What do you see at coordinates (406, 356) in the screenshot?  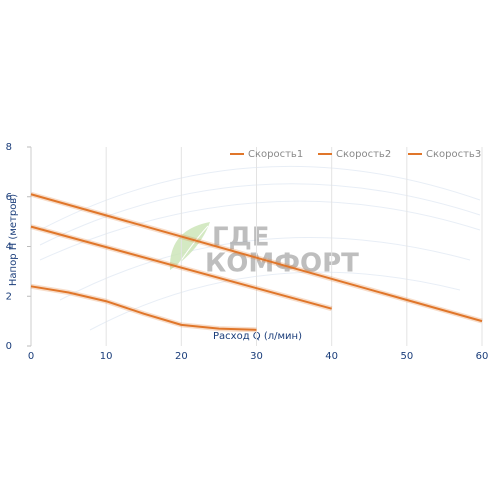 I see `x-tick-label: 50` at bounding box center [406, 356].